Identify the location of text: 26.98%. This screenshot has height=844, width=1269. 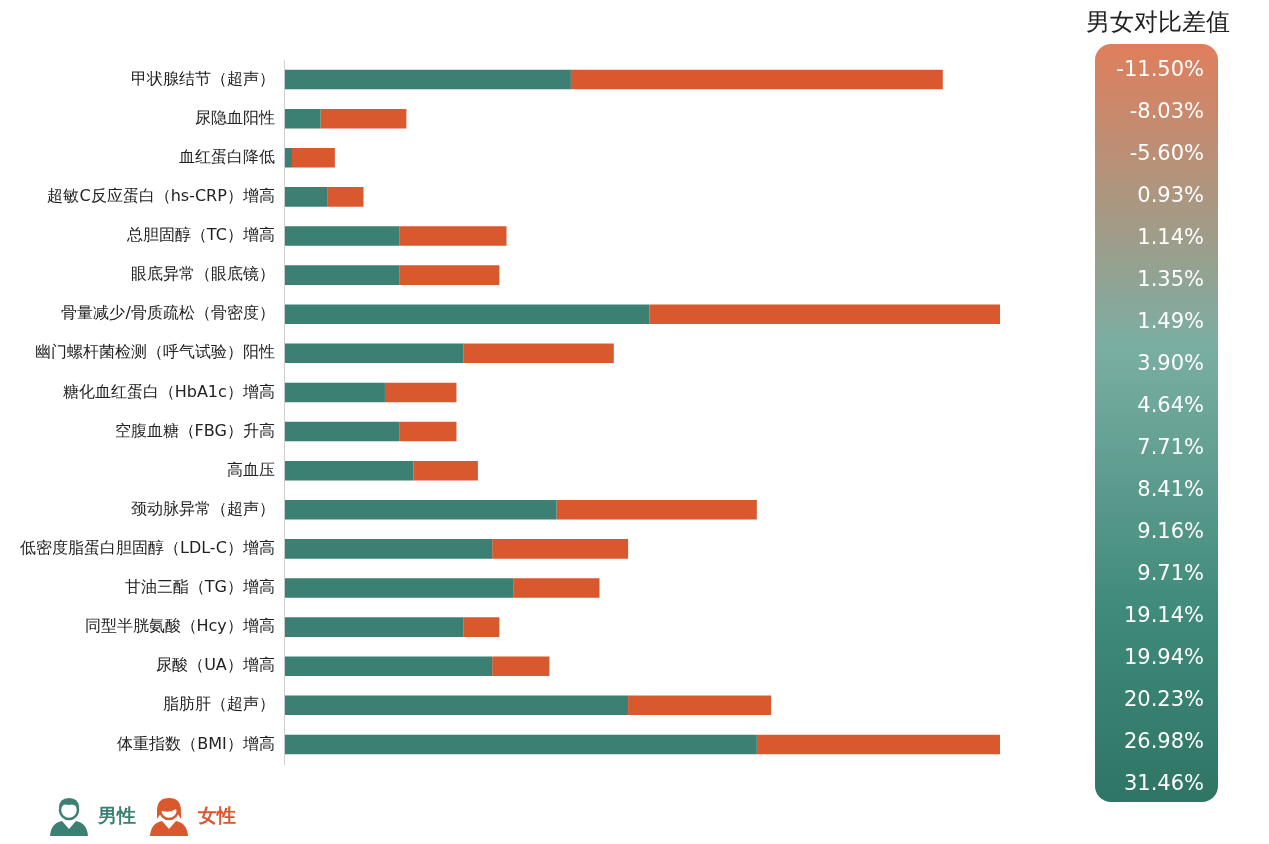
(1163, 741).